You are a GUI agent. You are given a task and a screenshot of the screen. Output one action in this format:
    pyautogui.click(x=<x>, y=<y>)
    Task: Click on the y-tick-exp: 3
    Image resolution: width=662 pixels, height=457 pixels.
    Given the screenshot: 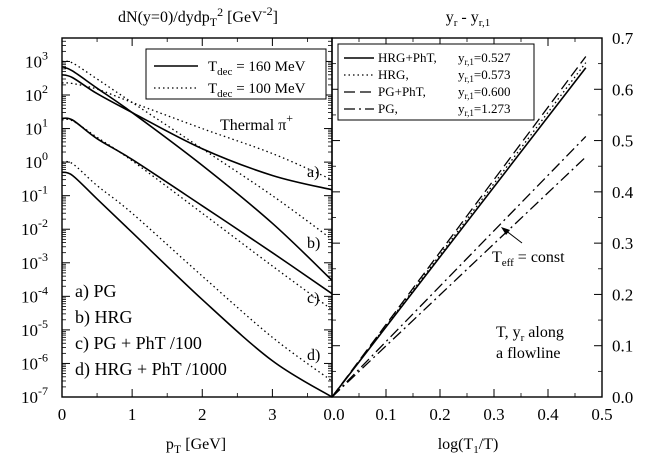 What is the action you would take?
    pyautogui.click(x=45, y=55)
    